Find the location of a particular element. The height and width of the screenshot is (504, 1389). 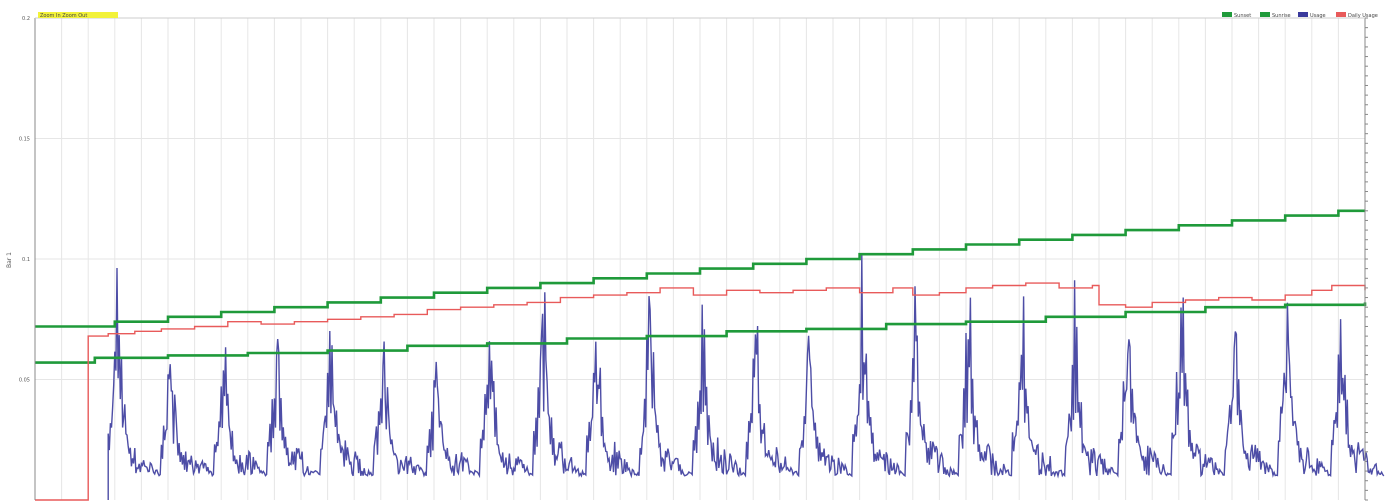

left-axis-ticks: 0.05 0.1 0.15 0.2 is located at coordinates (24, 200).